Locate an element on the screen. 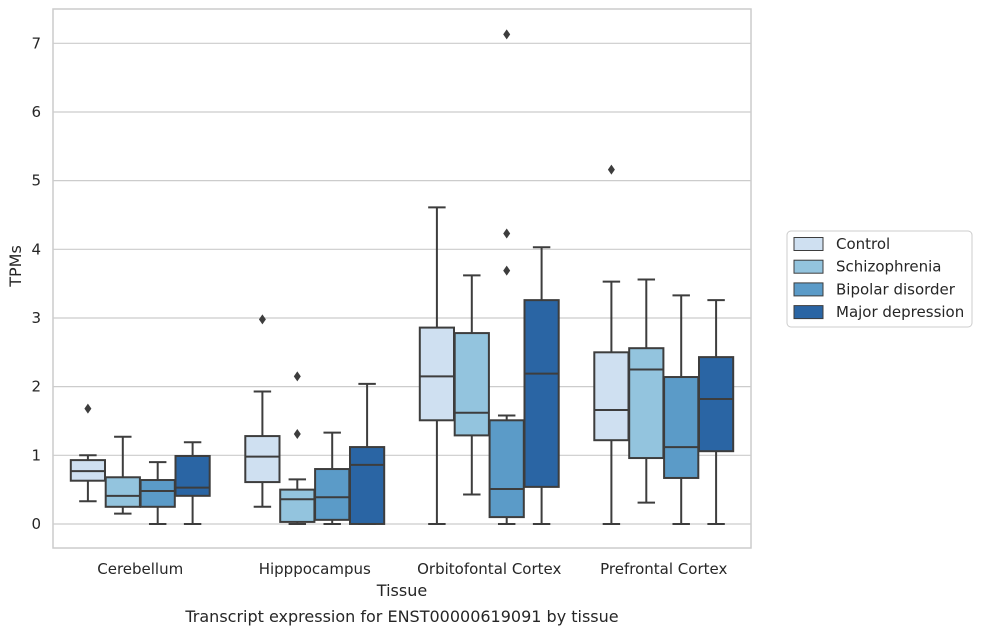  x-axis-title: Tissue is located at coordinates (401, 590).